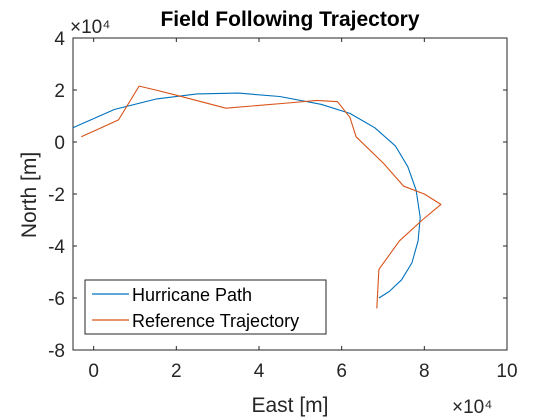 Image resolution: width=560 pixels, height=420 pixels. I want to click on legend: Hurricane Path Reference Trajectory, so click(205, 307).